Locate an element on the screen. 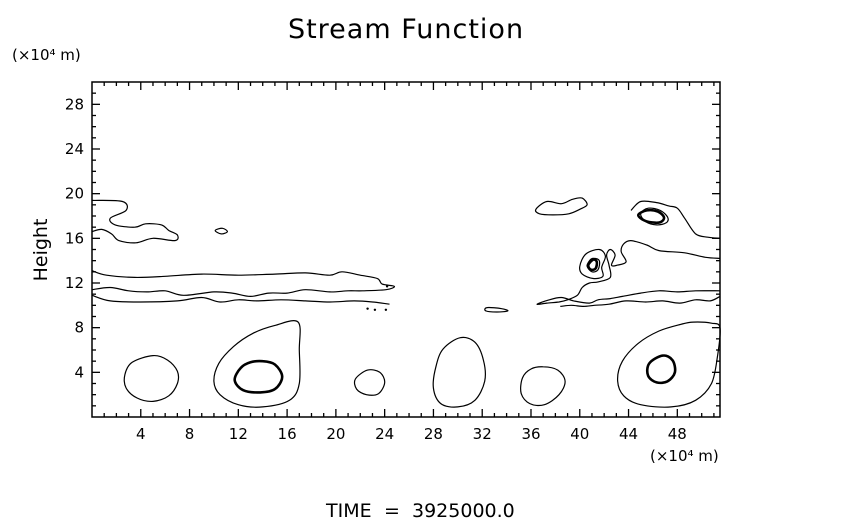 The width and height of the screenshot is (854, 519). time-value: 3925000.0 is located at coordinates (463, 509).